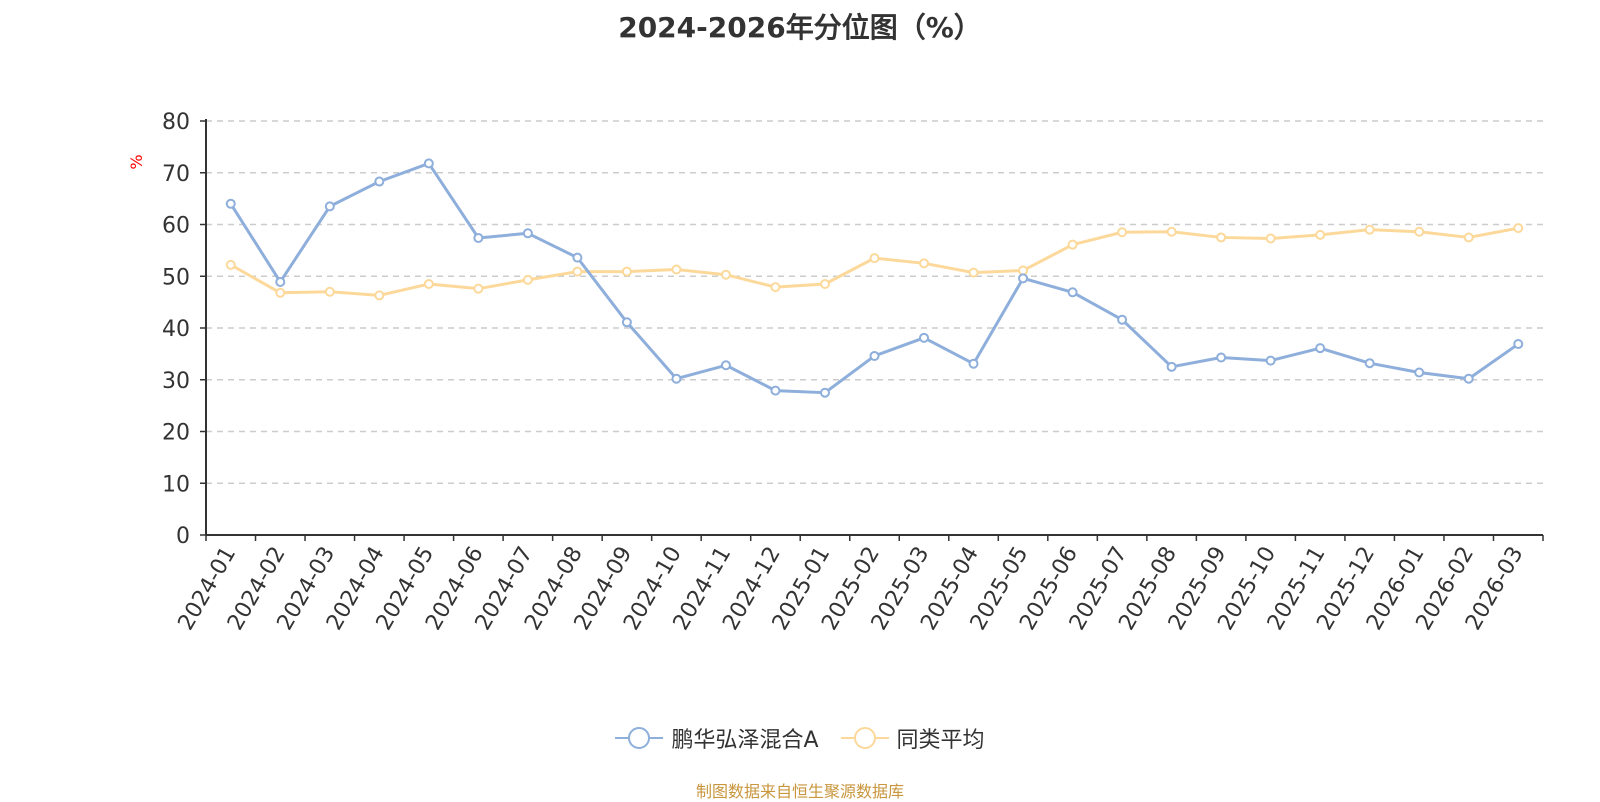 The height and width of the screenshot is (802, 1600). Describe the element at coordinates (176, 226) in the screenshot. I see `y-tick-label-60: 60` at that location.